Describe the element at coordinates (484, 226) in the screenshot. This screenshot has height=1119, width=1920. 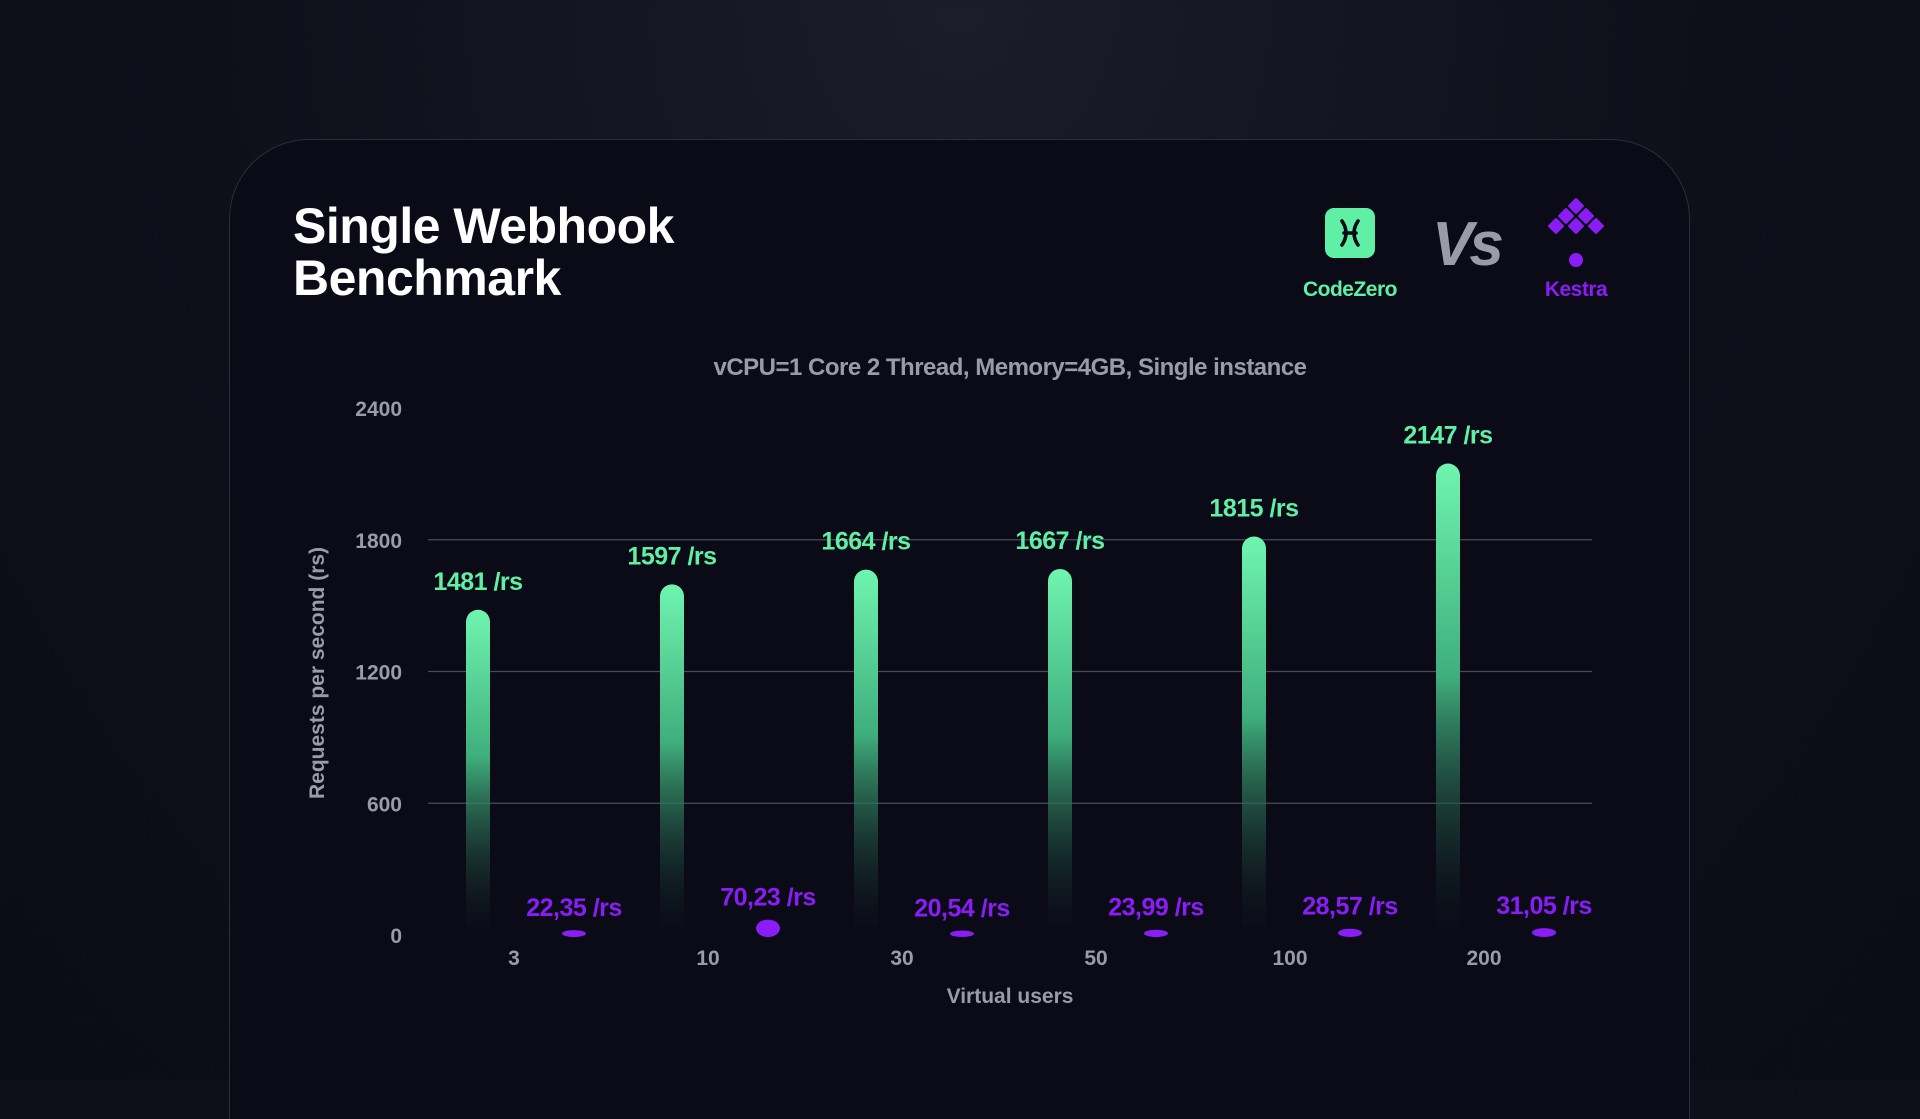
I see `title-line-1: Single Webhook` at that location.